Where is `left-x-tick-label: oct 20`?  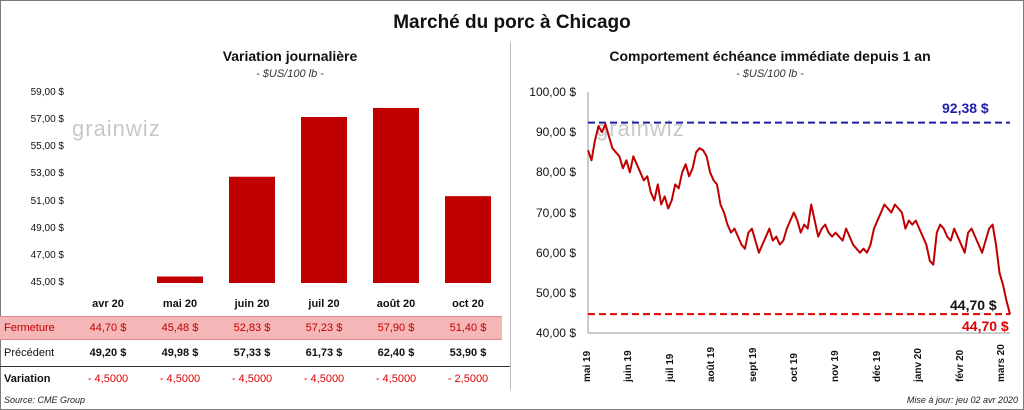 left-x-tick-label: oct 20 is located at coordinates (468, 304).